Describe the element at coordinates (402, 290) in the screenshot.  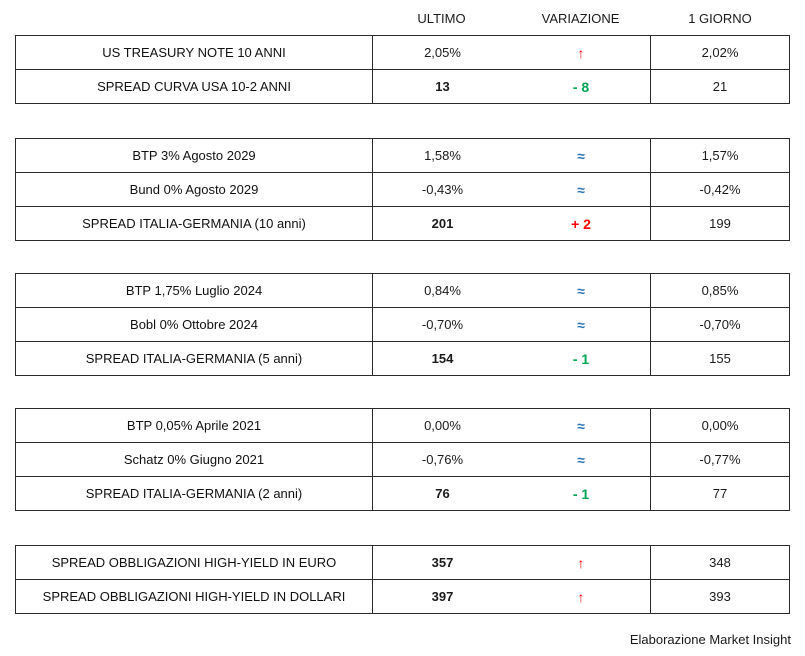
I see `table-row: BTP 1,75% Luglio 2024 0,84% ≈ 0,85%` at that location.